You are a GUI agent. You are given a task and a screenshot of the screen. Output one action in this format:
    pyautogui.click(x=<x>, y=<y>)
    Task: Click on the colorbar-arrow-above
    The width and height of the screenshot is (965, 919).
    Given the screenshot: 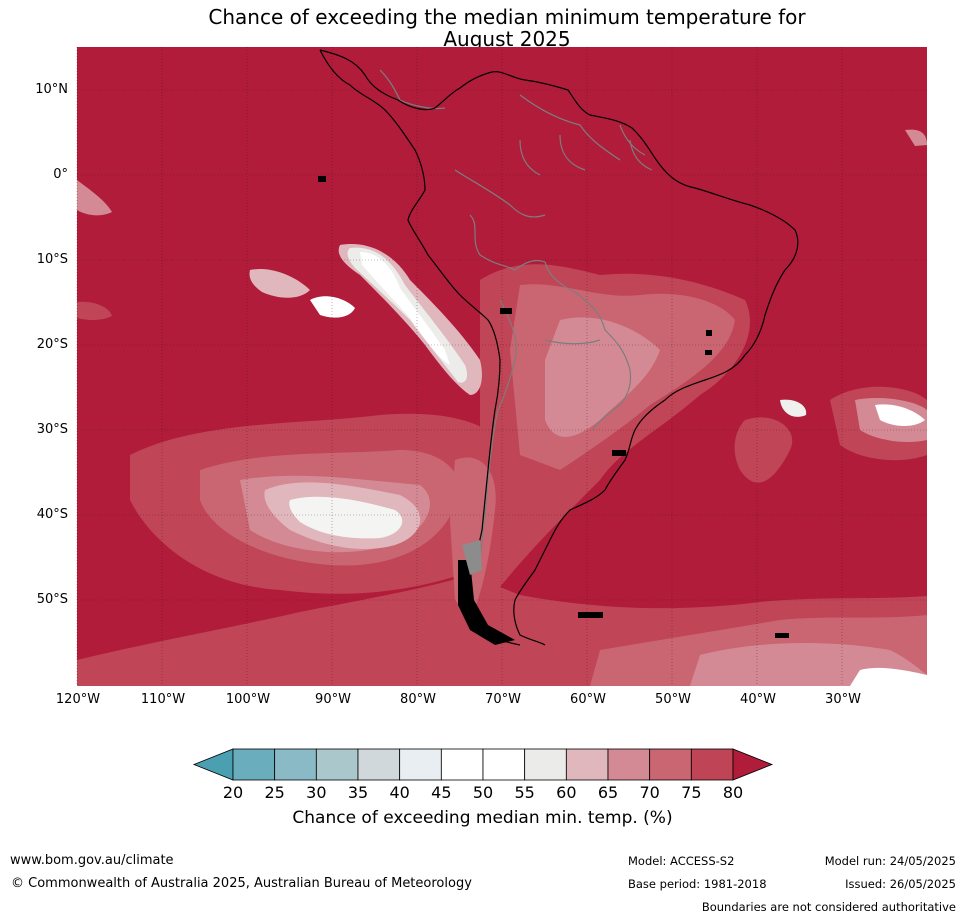 What is the action you would take?
    pyautogui.click(x=753, y=764)
    